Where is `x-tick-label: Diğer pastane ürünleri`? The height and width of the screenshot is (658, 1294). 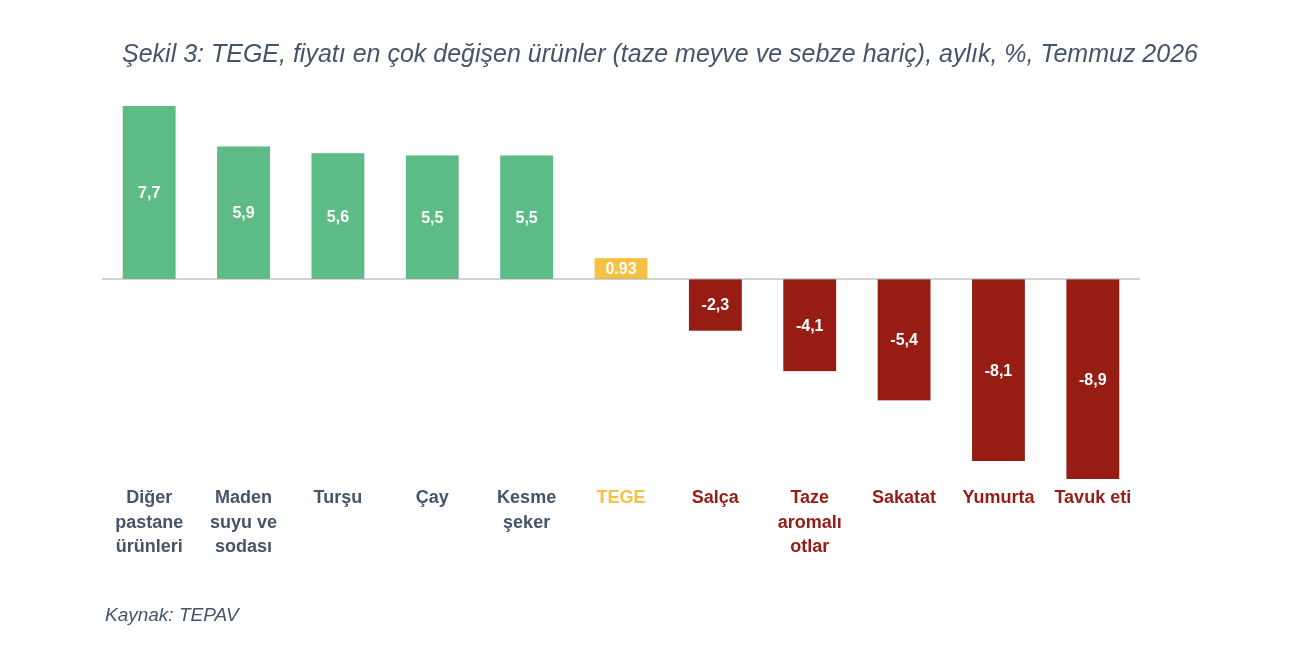 x-tick-label: Diğer pastane ürünleri is located at coordinates (149, 521).